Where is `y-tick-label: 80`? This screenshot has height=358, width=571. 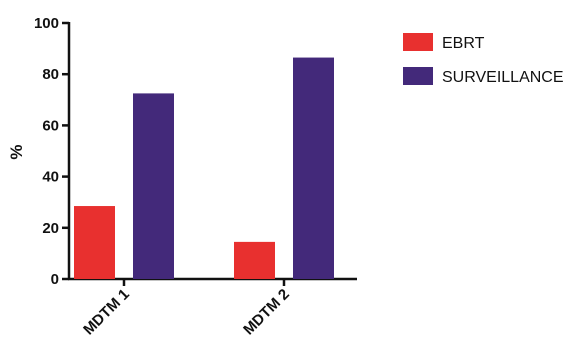 y-tick-label: 80 is located at coordinates (50, 74).